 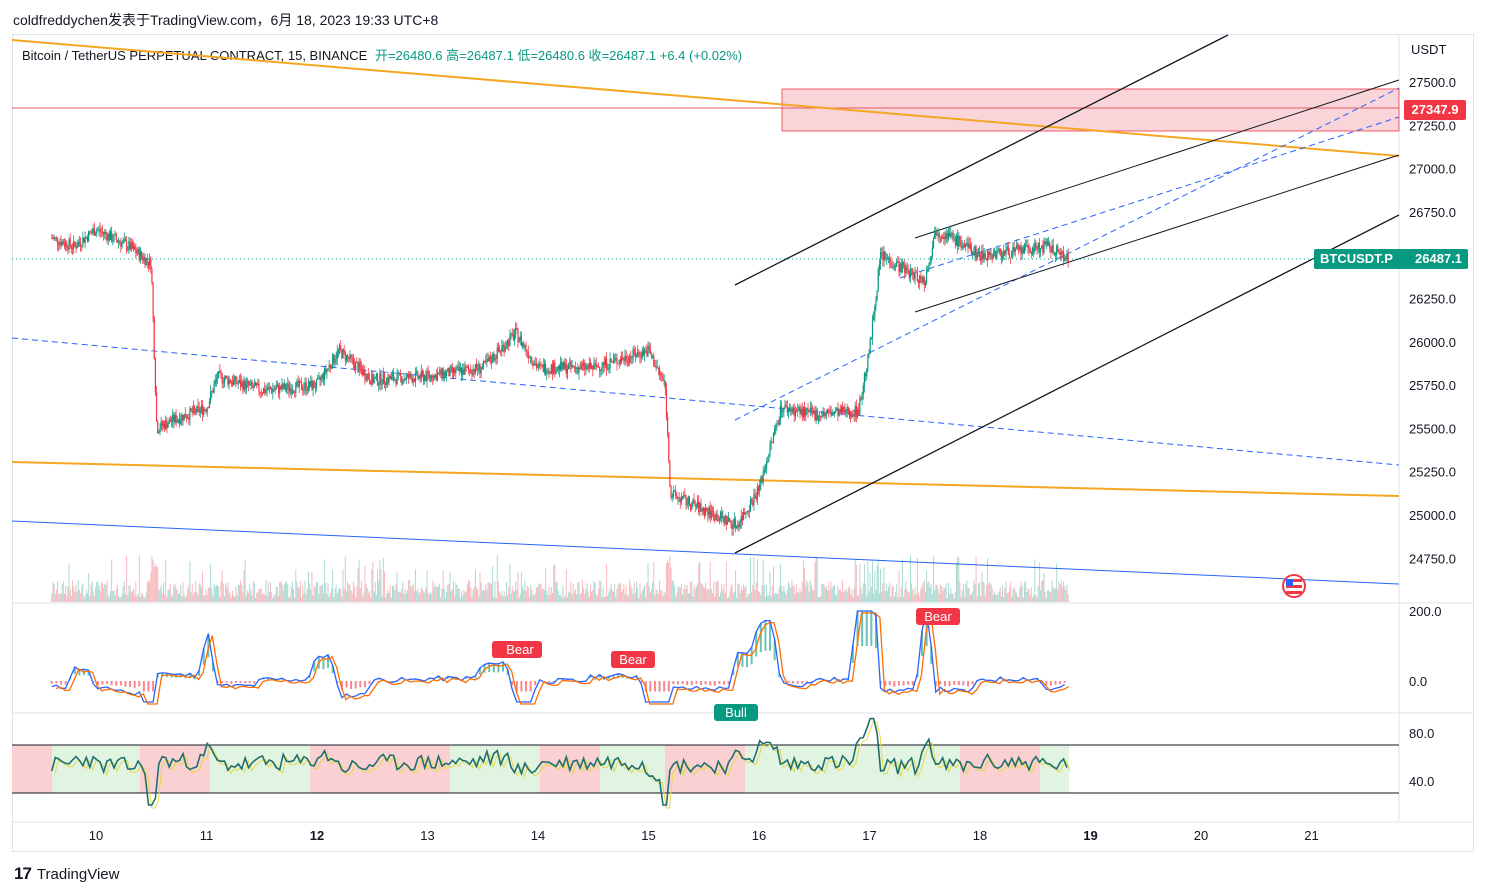 What do you see at coordinates (705, 552) in the screenshot?
I see `blue-trendline` at bounding box center [705, 552].